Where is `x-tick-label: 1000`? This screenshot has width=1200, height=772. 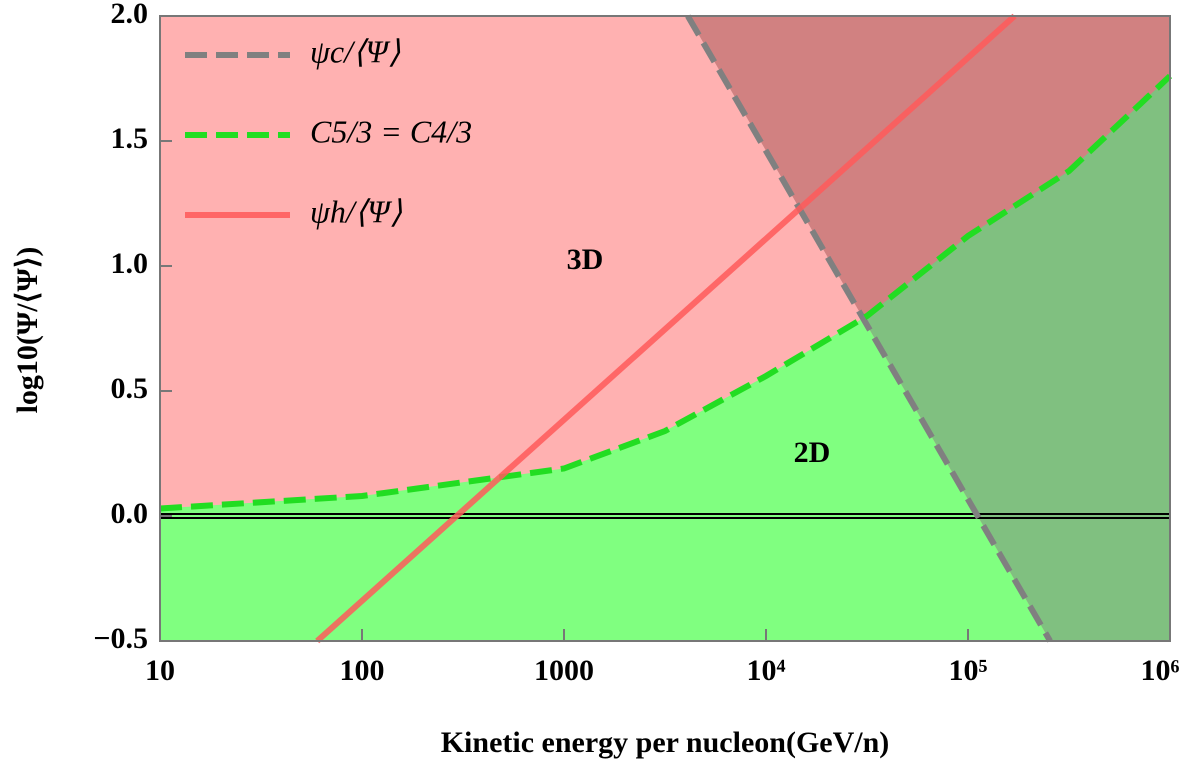
x-tick-label: 1000 is located at coordinates (564, 670).